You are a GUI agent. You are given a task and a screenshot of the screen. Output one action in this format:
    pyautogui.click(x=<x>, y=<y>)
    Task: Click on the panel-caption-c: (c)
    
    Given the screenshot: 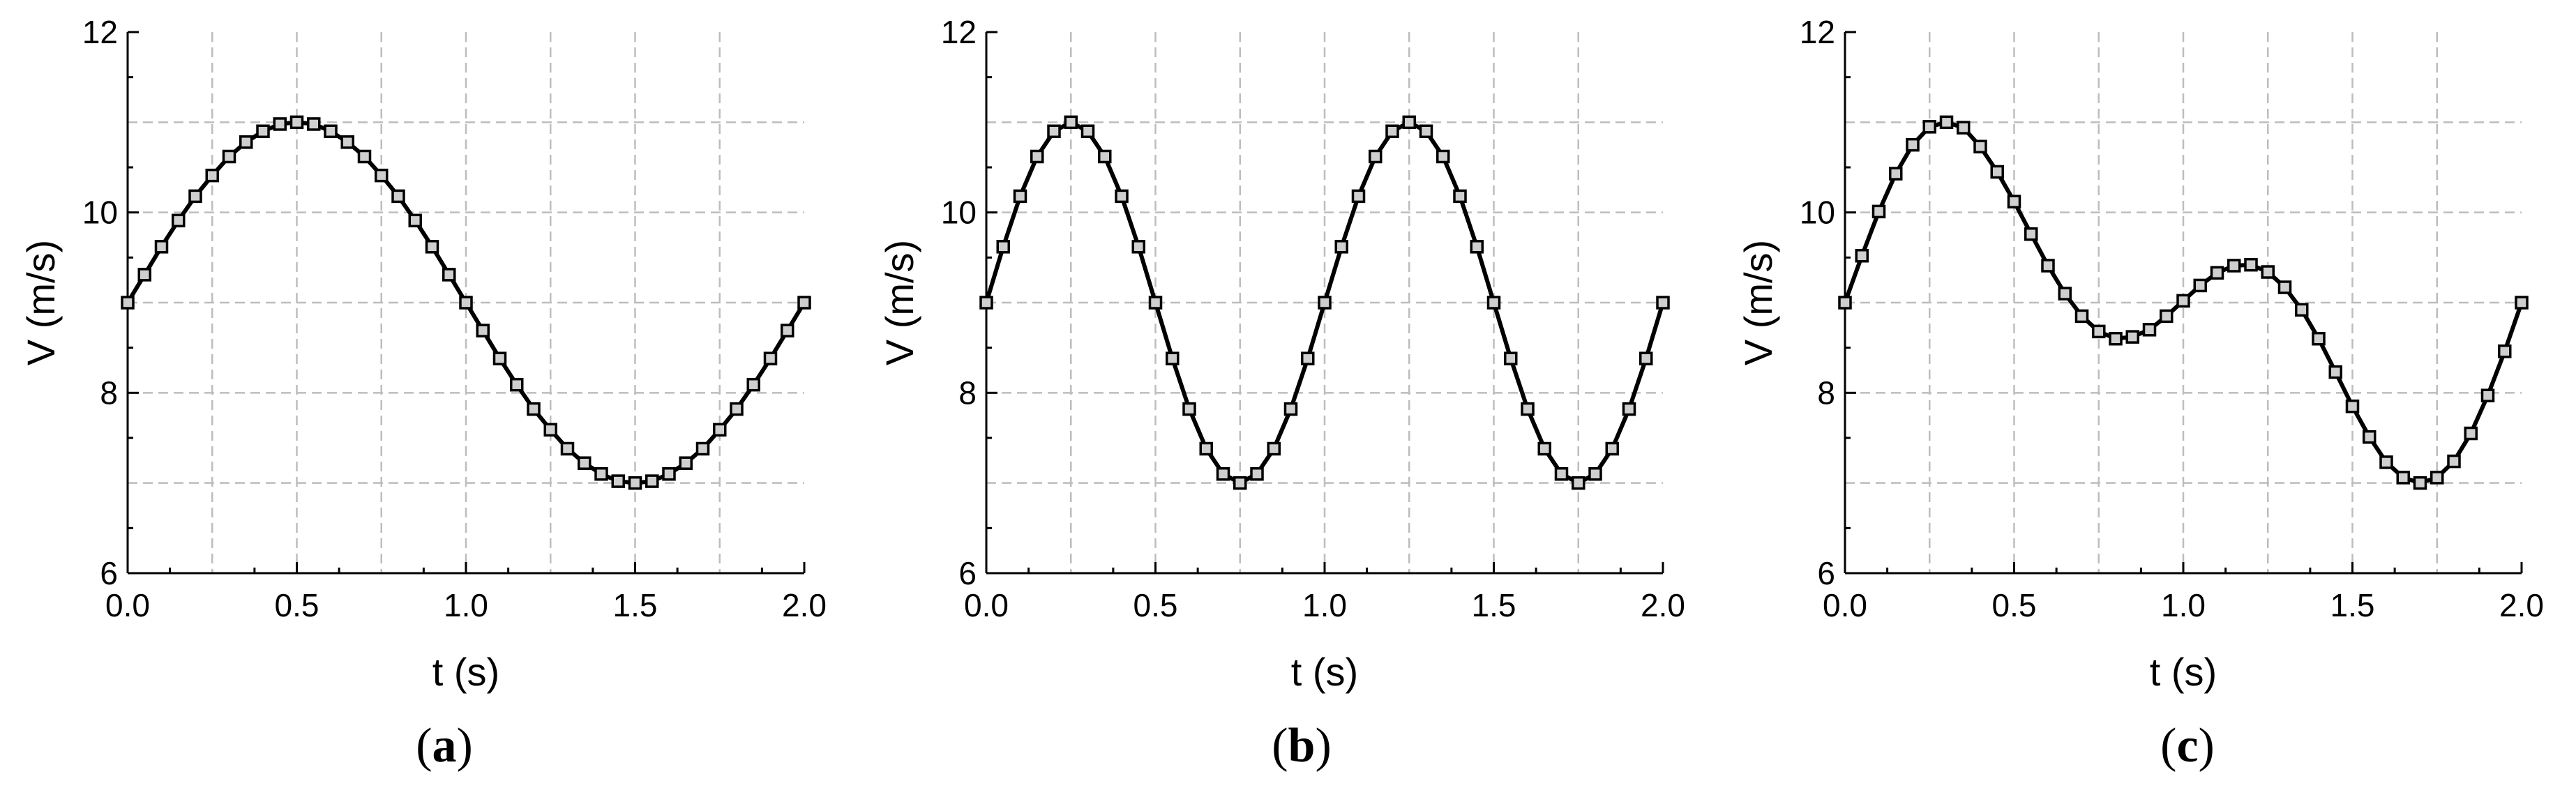 What is the action you would take?
    pyautogui.click(x=2187, y=746)
    